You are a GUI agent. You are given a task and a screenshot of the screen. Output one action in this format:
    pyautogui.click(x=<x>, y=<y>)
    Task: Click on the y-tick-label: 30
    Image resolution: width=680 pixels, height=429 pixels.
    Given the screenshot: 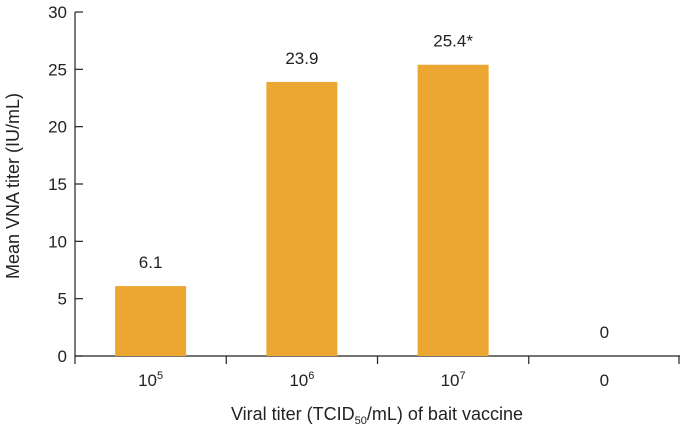 What is the action you would take?
    pyautogui.click(x=57, y=12)
    